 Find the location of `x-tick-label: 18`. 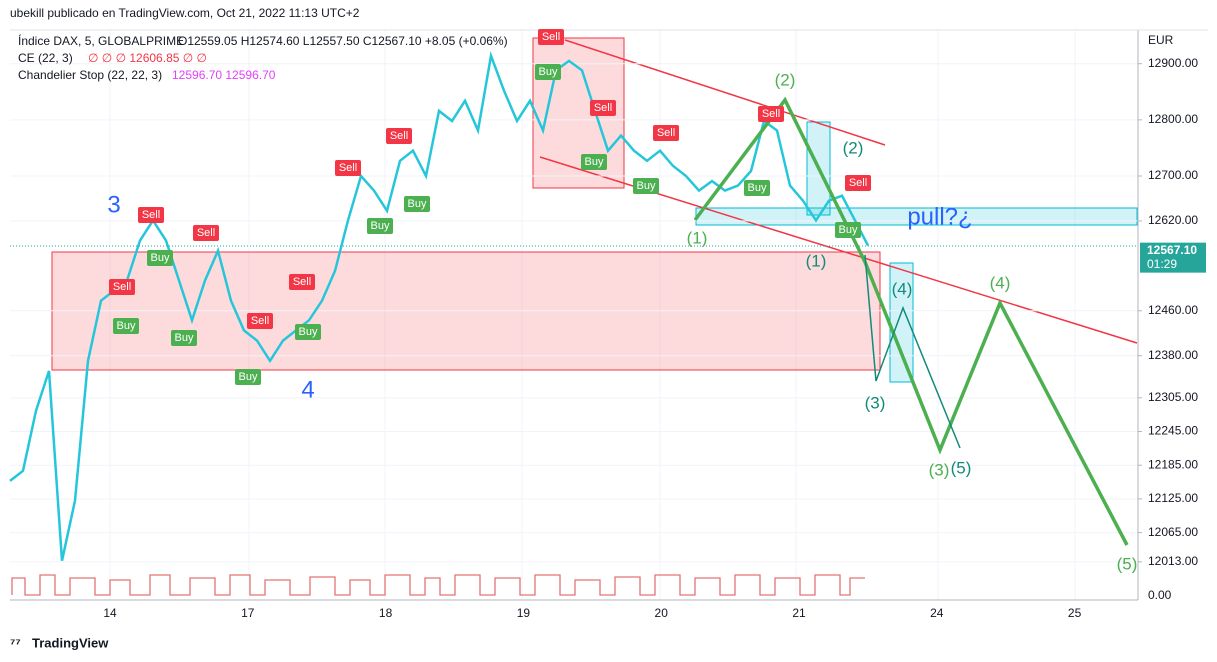

x-tick-label: 18 is located at coordinates (386, 613).